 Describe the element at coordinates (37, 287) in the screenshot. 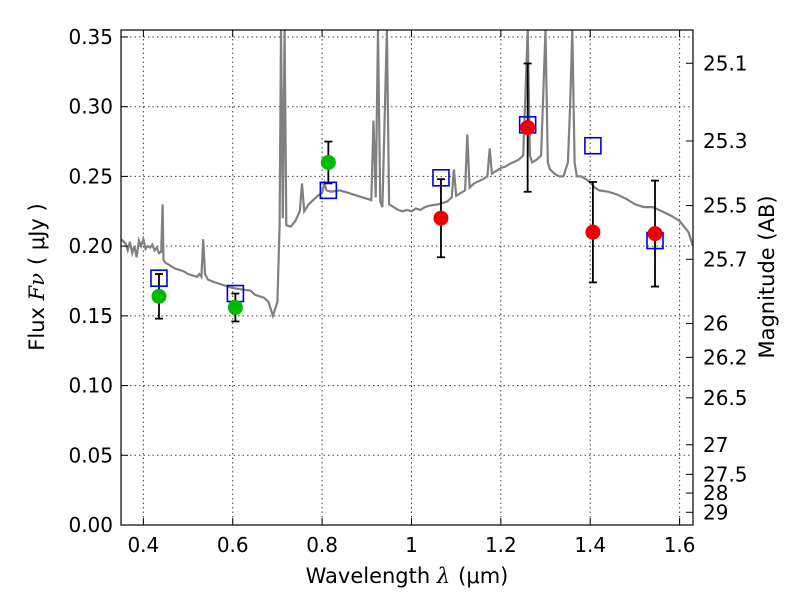

I see `y-axis-title-symbol: Fν` at that location.